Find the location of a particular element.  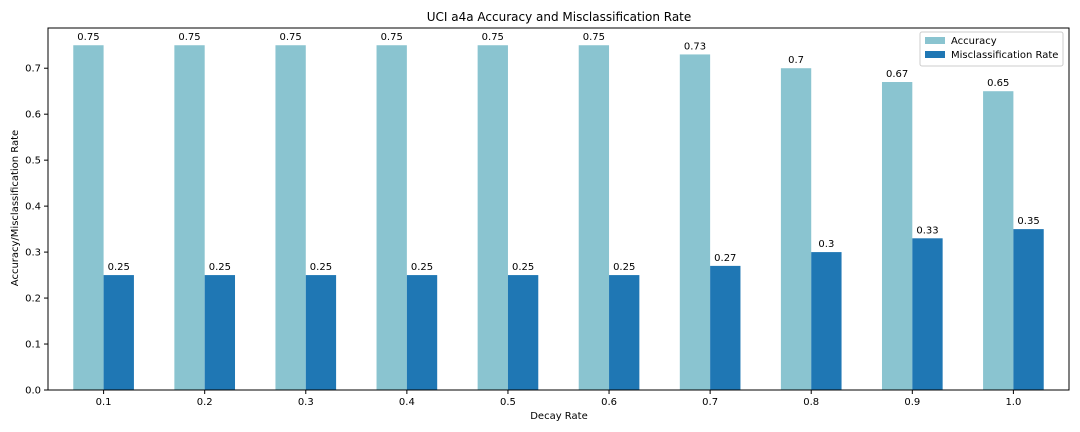

data-label: 0.27 is located at coordinates (725, 258).